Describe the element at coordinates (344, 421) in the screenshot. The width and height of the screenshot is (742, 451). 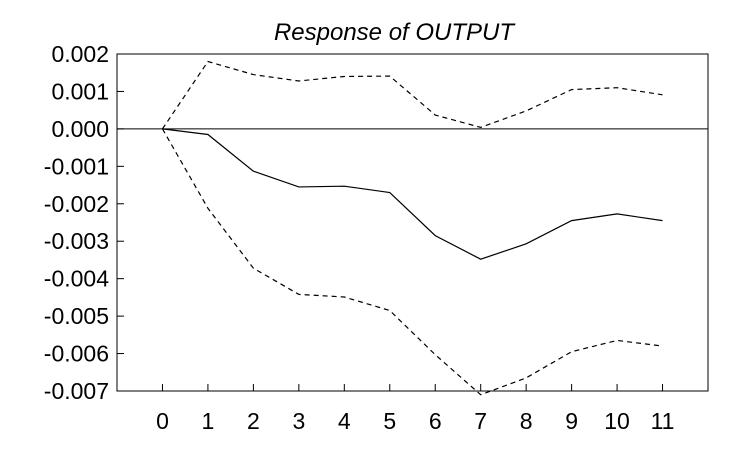
I see `x-tick-label: 4` at that location.